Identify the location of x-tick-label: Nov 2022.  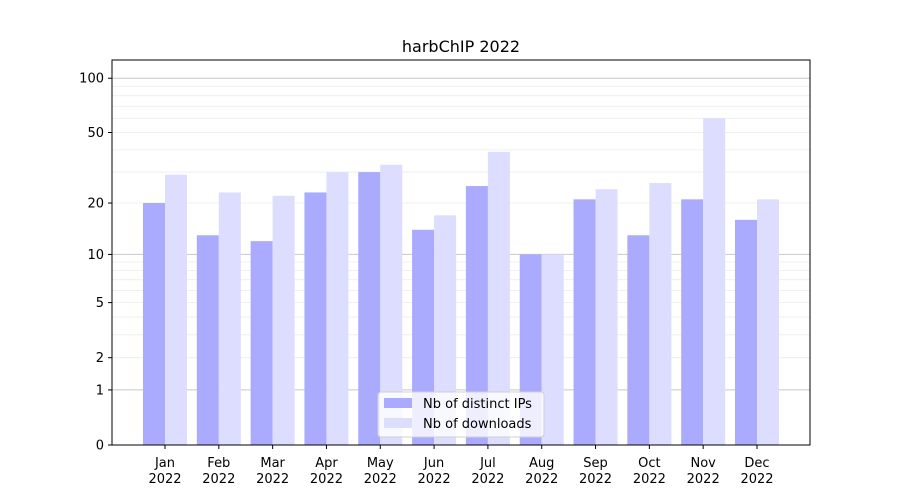
(703, 471).